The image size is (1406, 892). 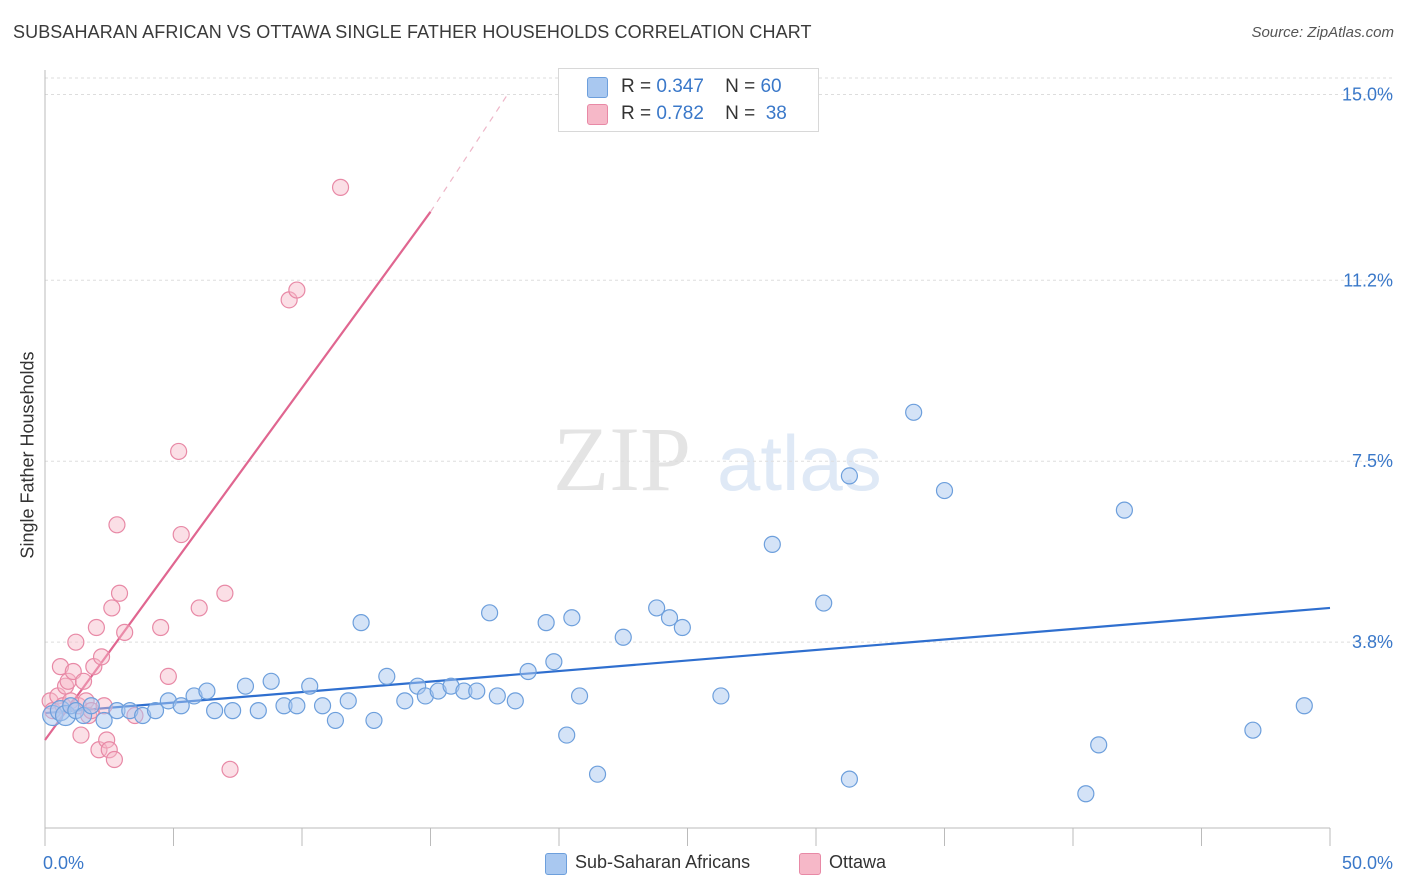 I want to click on r-value: 0.782, so click(x=680, y=113).